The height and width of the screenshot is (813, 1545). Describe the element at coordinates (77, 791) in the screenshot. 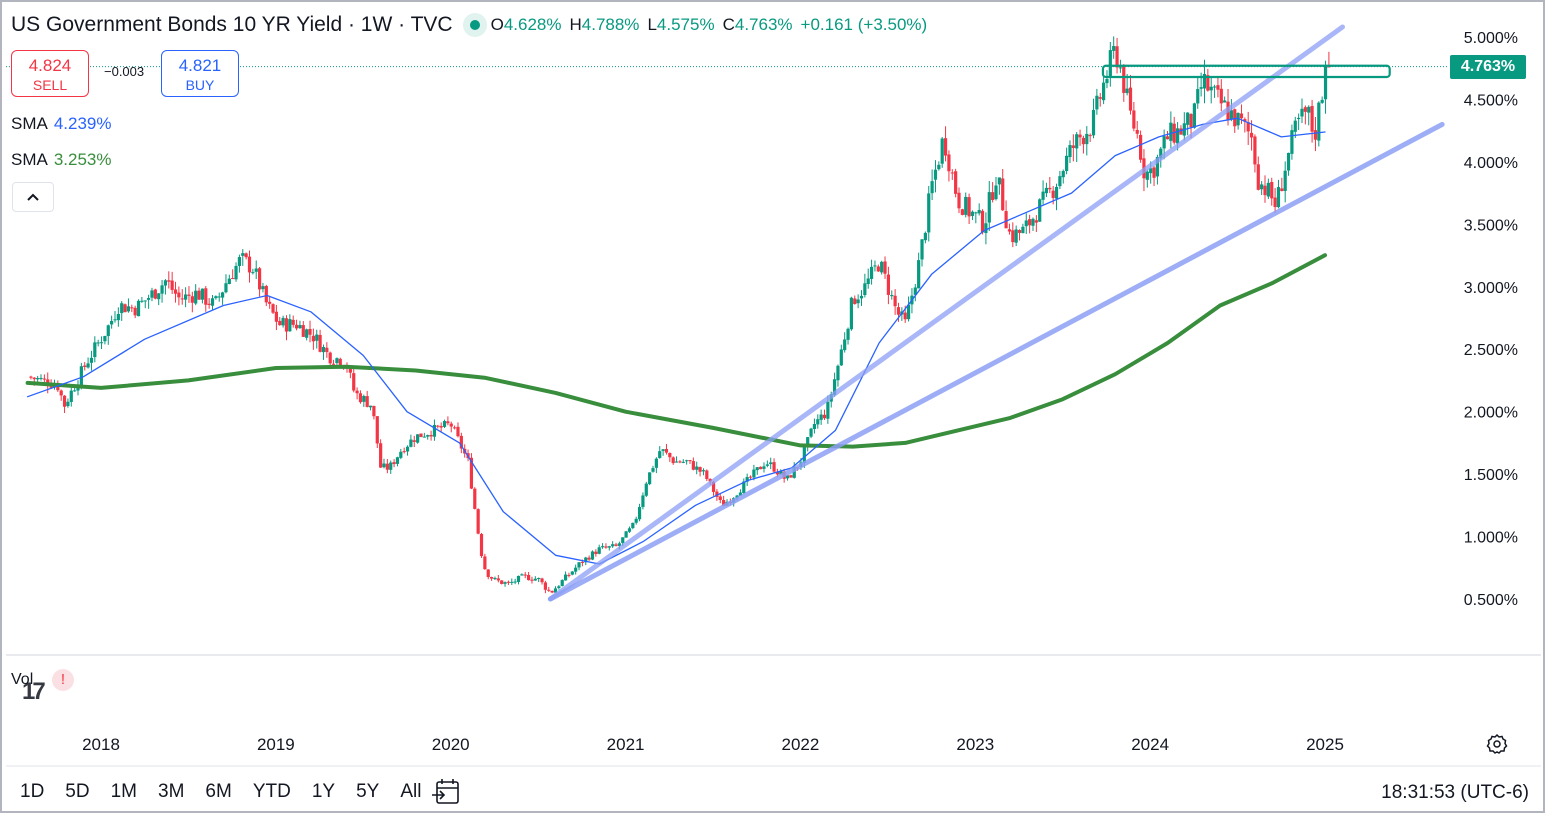

I see `range-5d: 5D` at that location.